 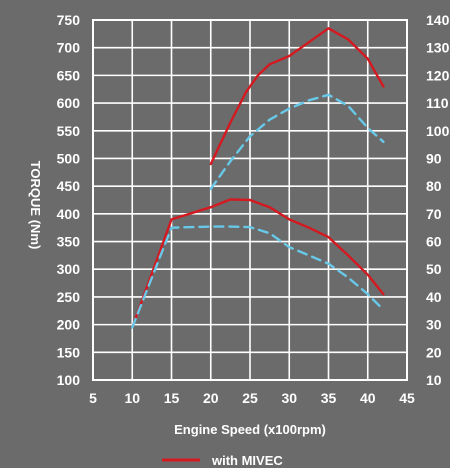 I want to click on y2-tick-label: 80, so click(x=434, y=186).